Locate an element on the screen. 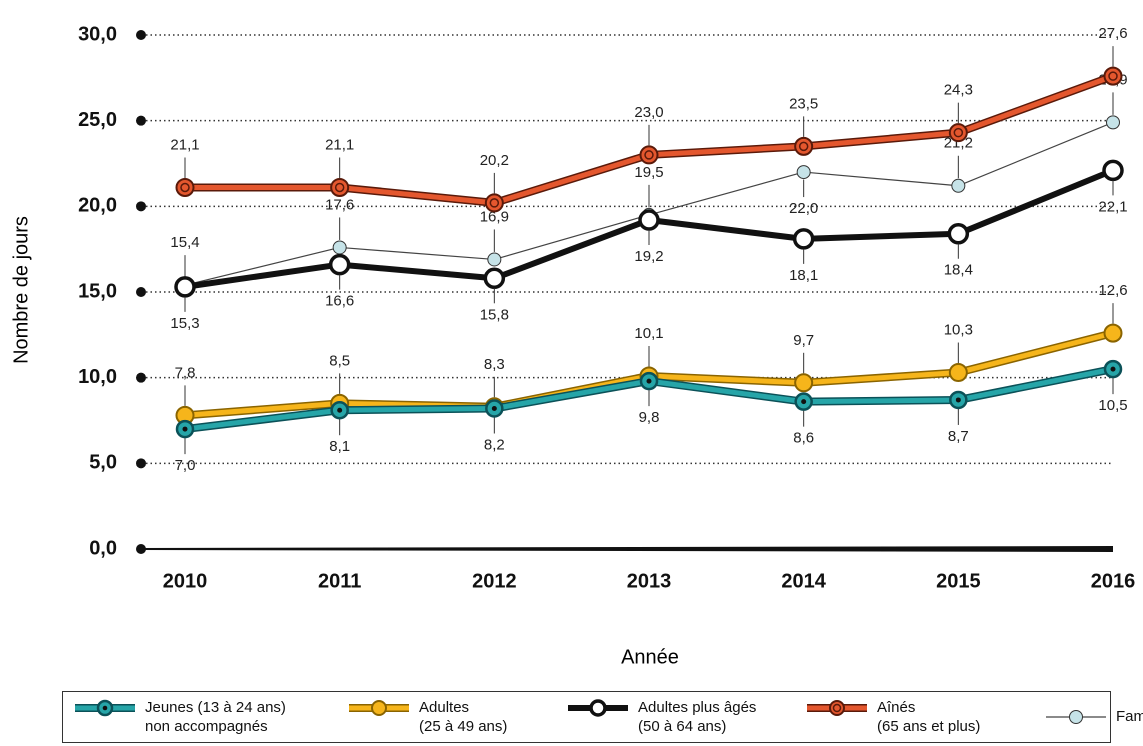 This screenshot has width=1143, height=746. value-label: 10,1 is located at coordinates (648, 333).